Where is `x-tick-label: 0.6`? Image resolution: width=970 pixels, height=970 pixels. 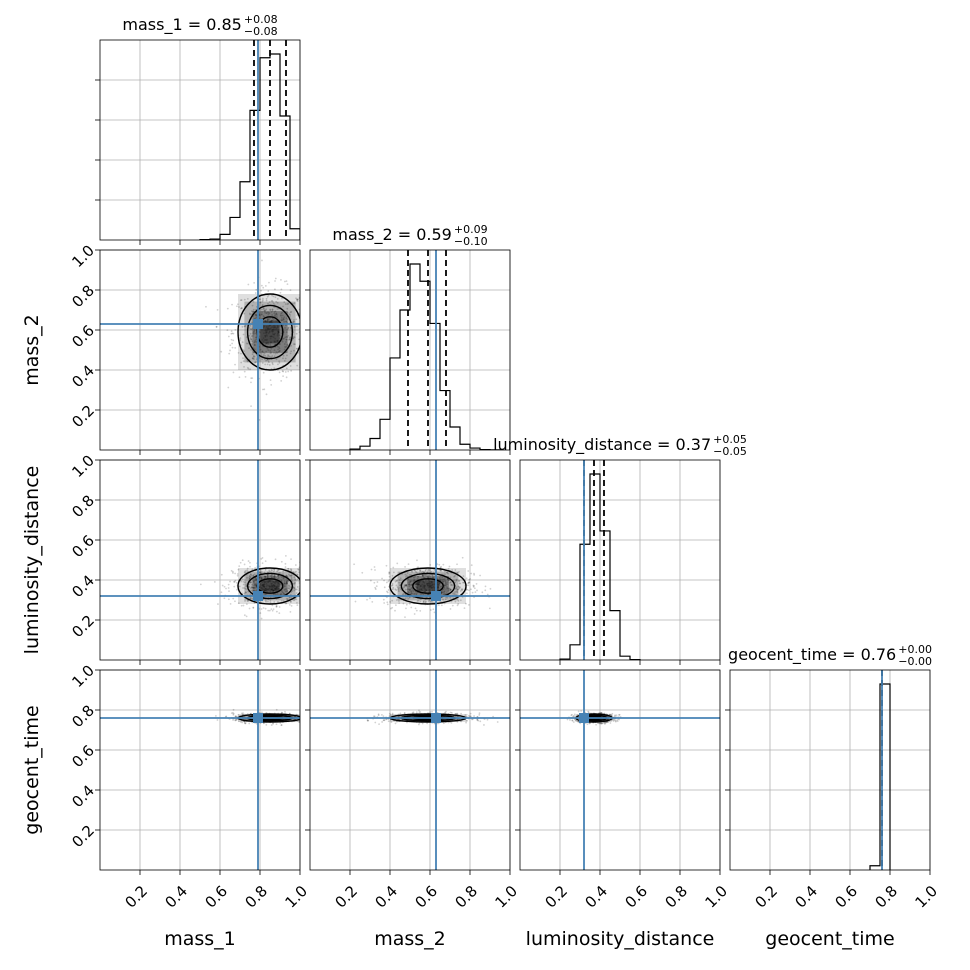 x-tick-label: 0.6 is located at coordinates (426, 897).